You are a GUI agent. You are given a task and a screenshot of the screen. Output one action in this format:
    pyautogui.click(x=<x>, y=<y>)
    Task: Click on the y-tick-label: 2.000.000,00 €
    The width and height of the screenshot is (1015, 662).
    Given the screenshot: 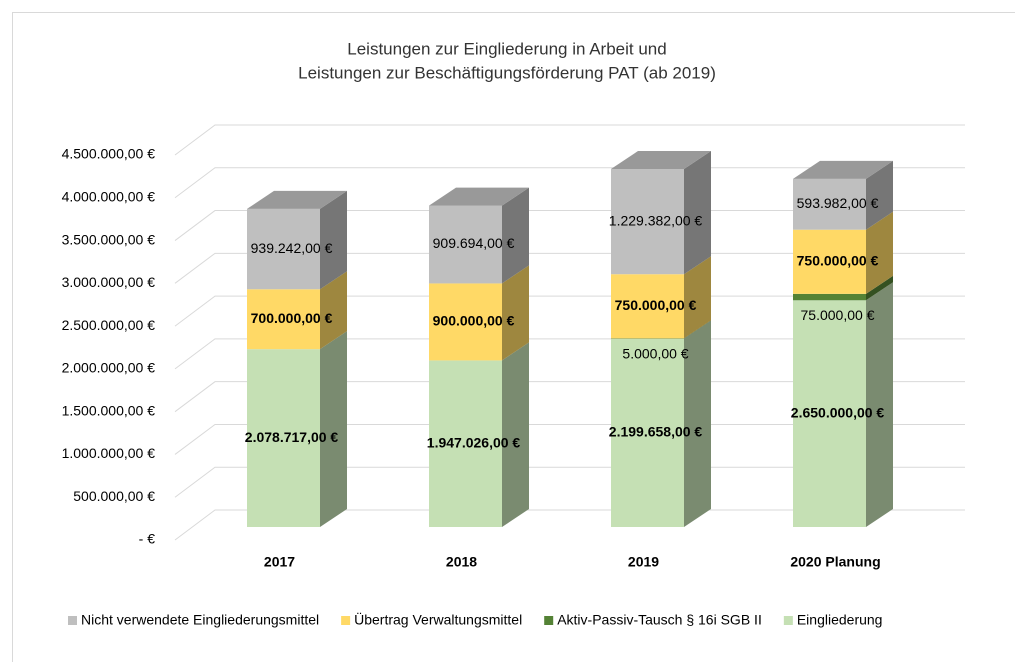 What is the action you would take?
    pyautogui.click(x=109, y=368)
    